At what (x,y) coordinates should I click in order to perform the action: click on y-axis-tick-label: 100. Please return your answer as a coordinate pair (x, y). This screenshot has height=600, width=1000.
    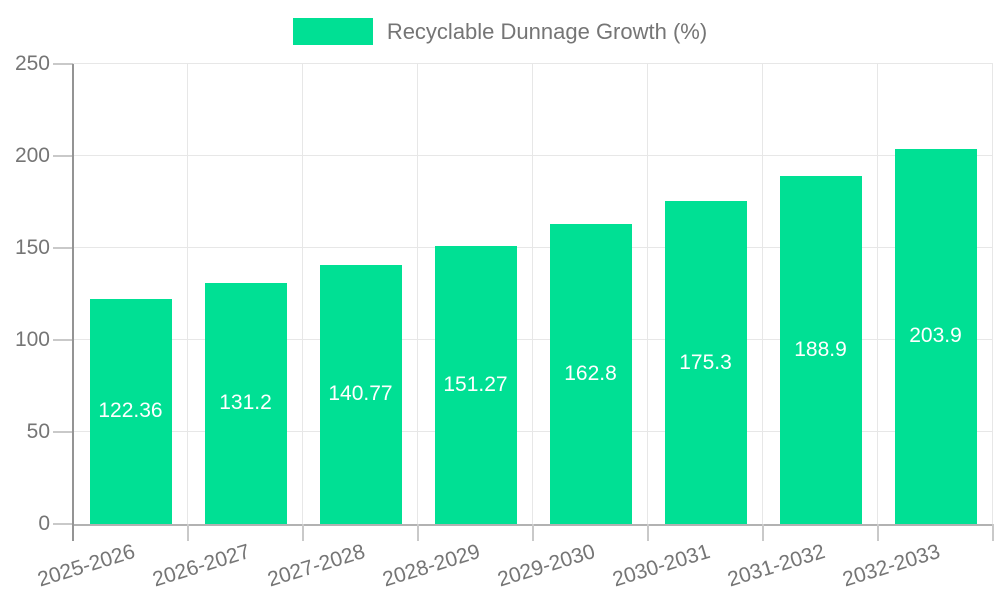
    Looking at the image, I should click on (32, 339).